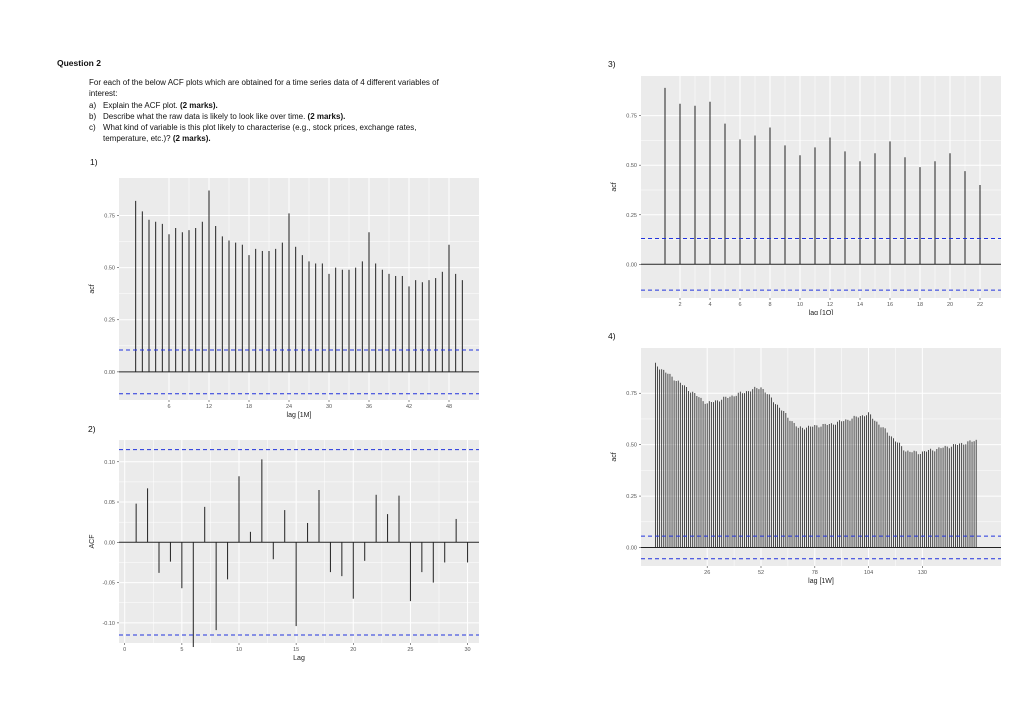 The height and width of the screenshot is (710, 1024). Describe the element at coordinates (679, 305) in the screenshot. I see `x-tick-label: 2` at that location.